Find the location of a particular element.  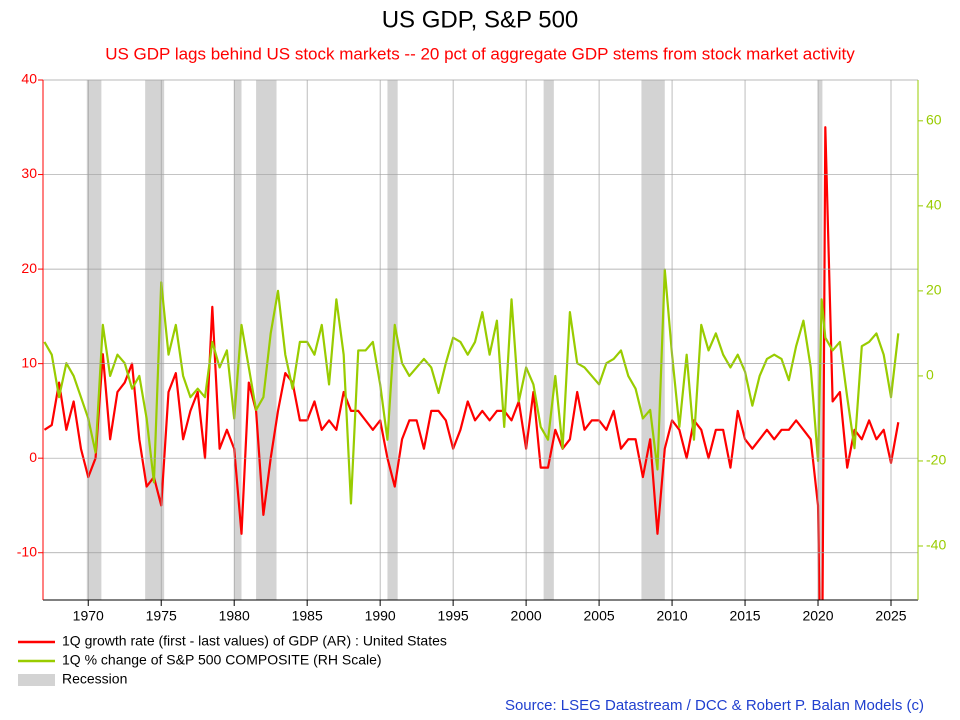

legend-swatch is located at coordinates (36, 680).